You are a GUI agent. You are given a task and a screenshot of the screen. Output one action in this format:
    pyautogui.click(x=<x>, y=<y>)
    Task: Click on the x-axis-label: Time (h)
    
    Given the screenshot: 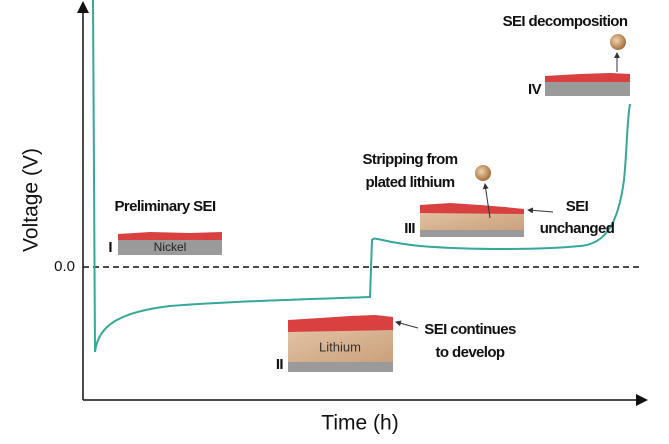 What is the action you would take?
    pyautogui.click(x=359, y=423)
    